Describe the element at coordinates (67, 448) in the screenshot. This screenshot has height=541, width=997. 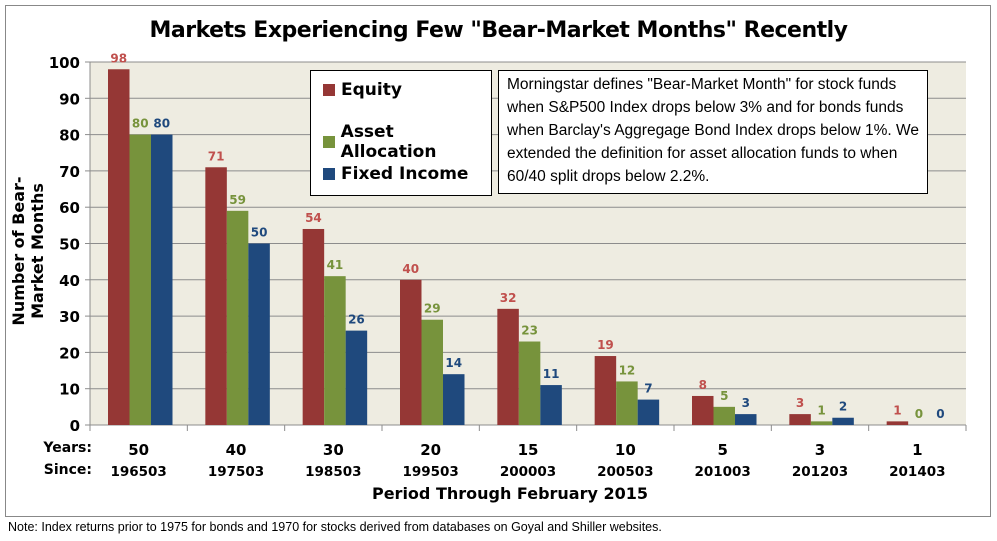
I see `years-row-label: Years:` at that location.